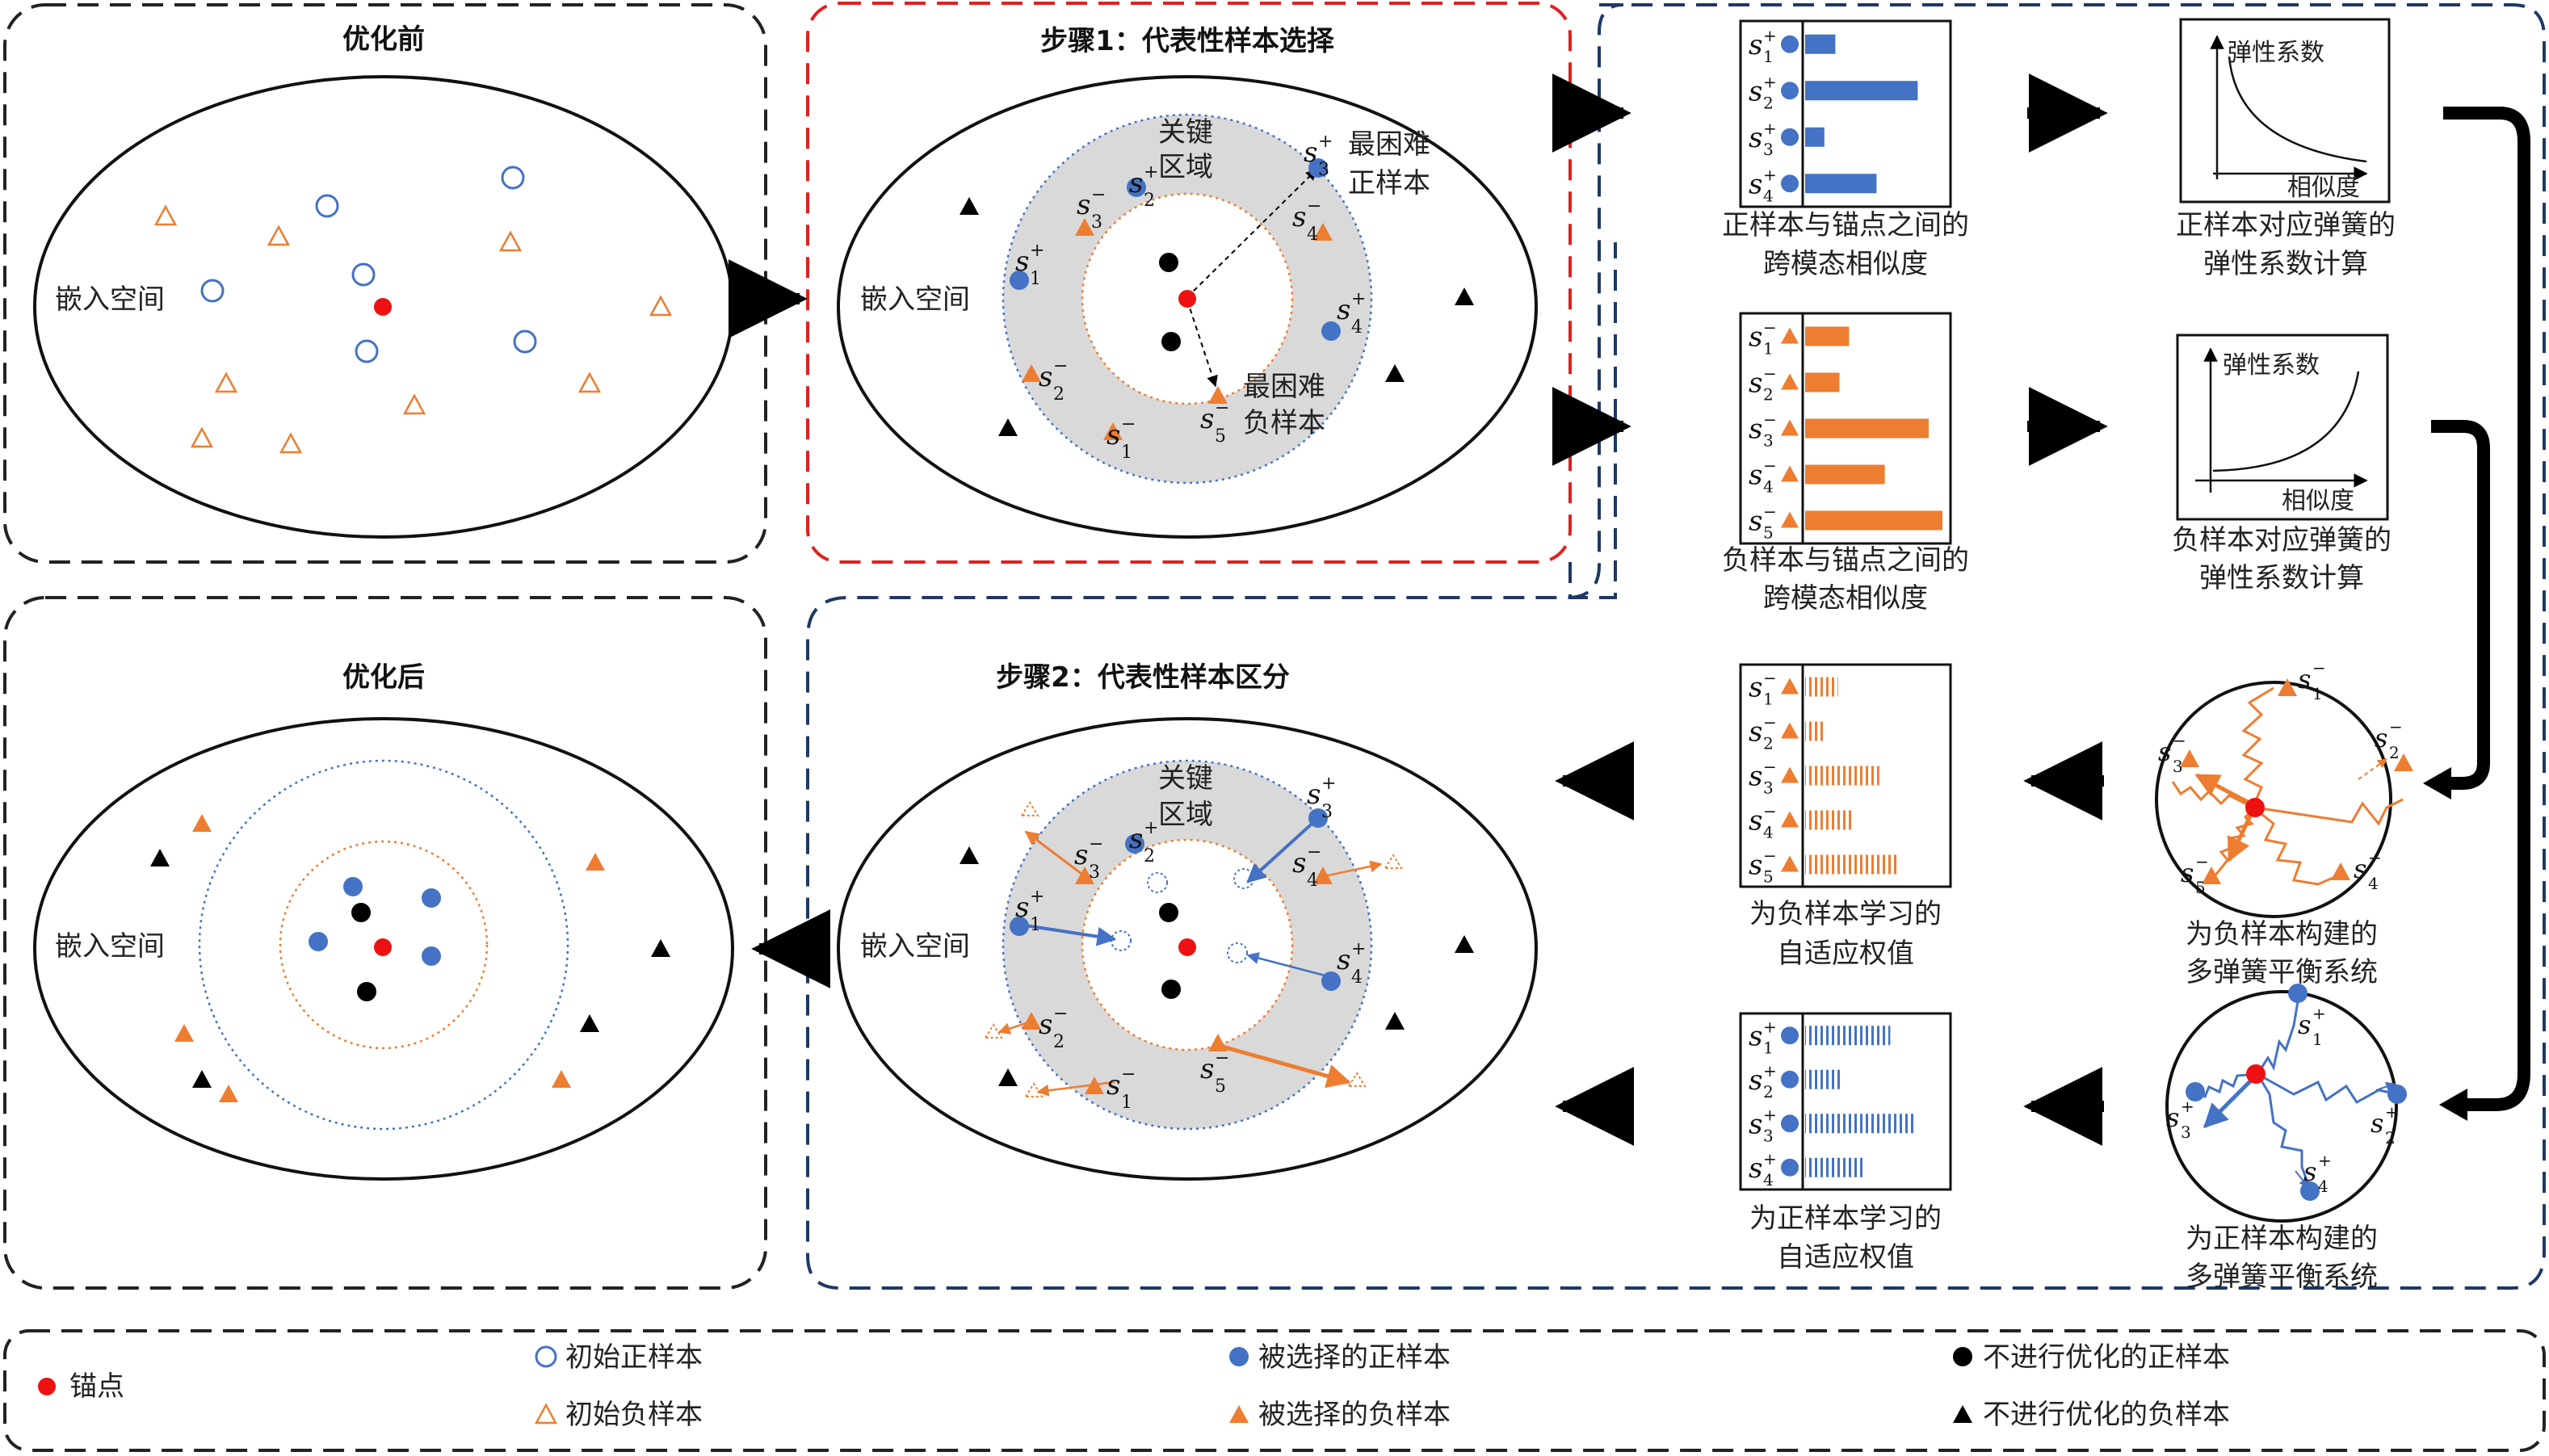 This screenshot has height=1456, width=2549. What do you see at coordinates (1814, 777) in the screenshot?
I see `neg-w-row: s −3` at bounding box center [1814, 777].